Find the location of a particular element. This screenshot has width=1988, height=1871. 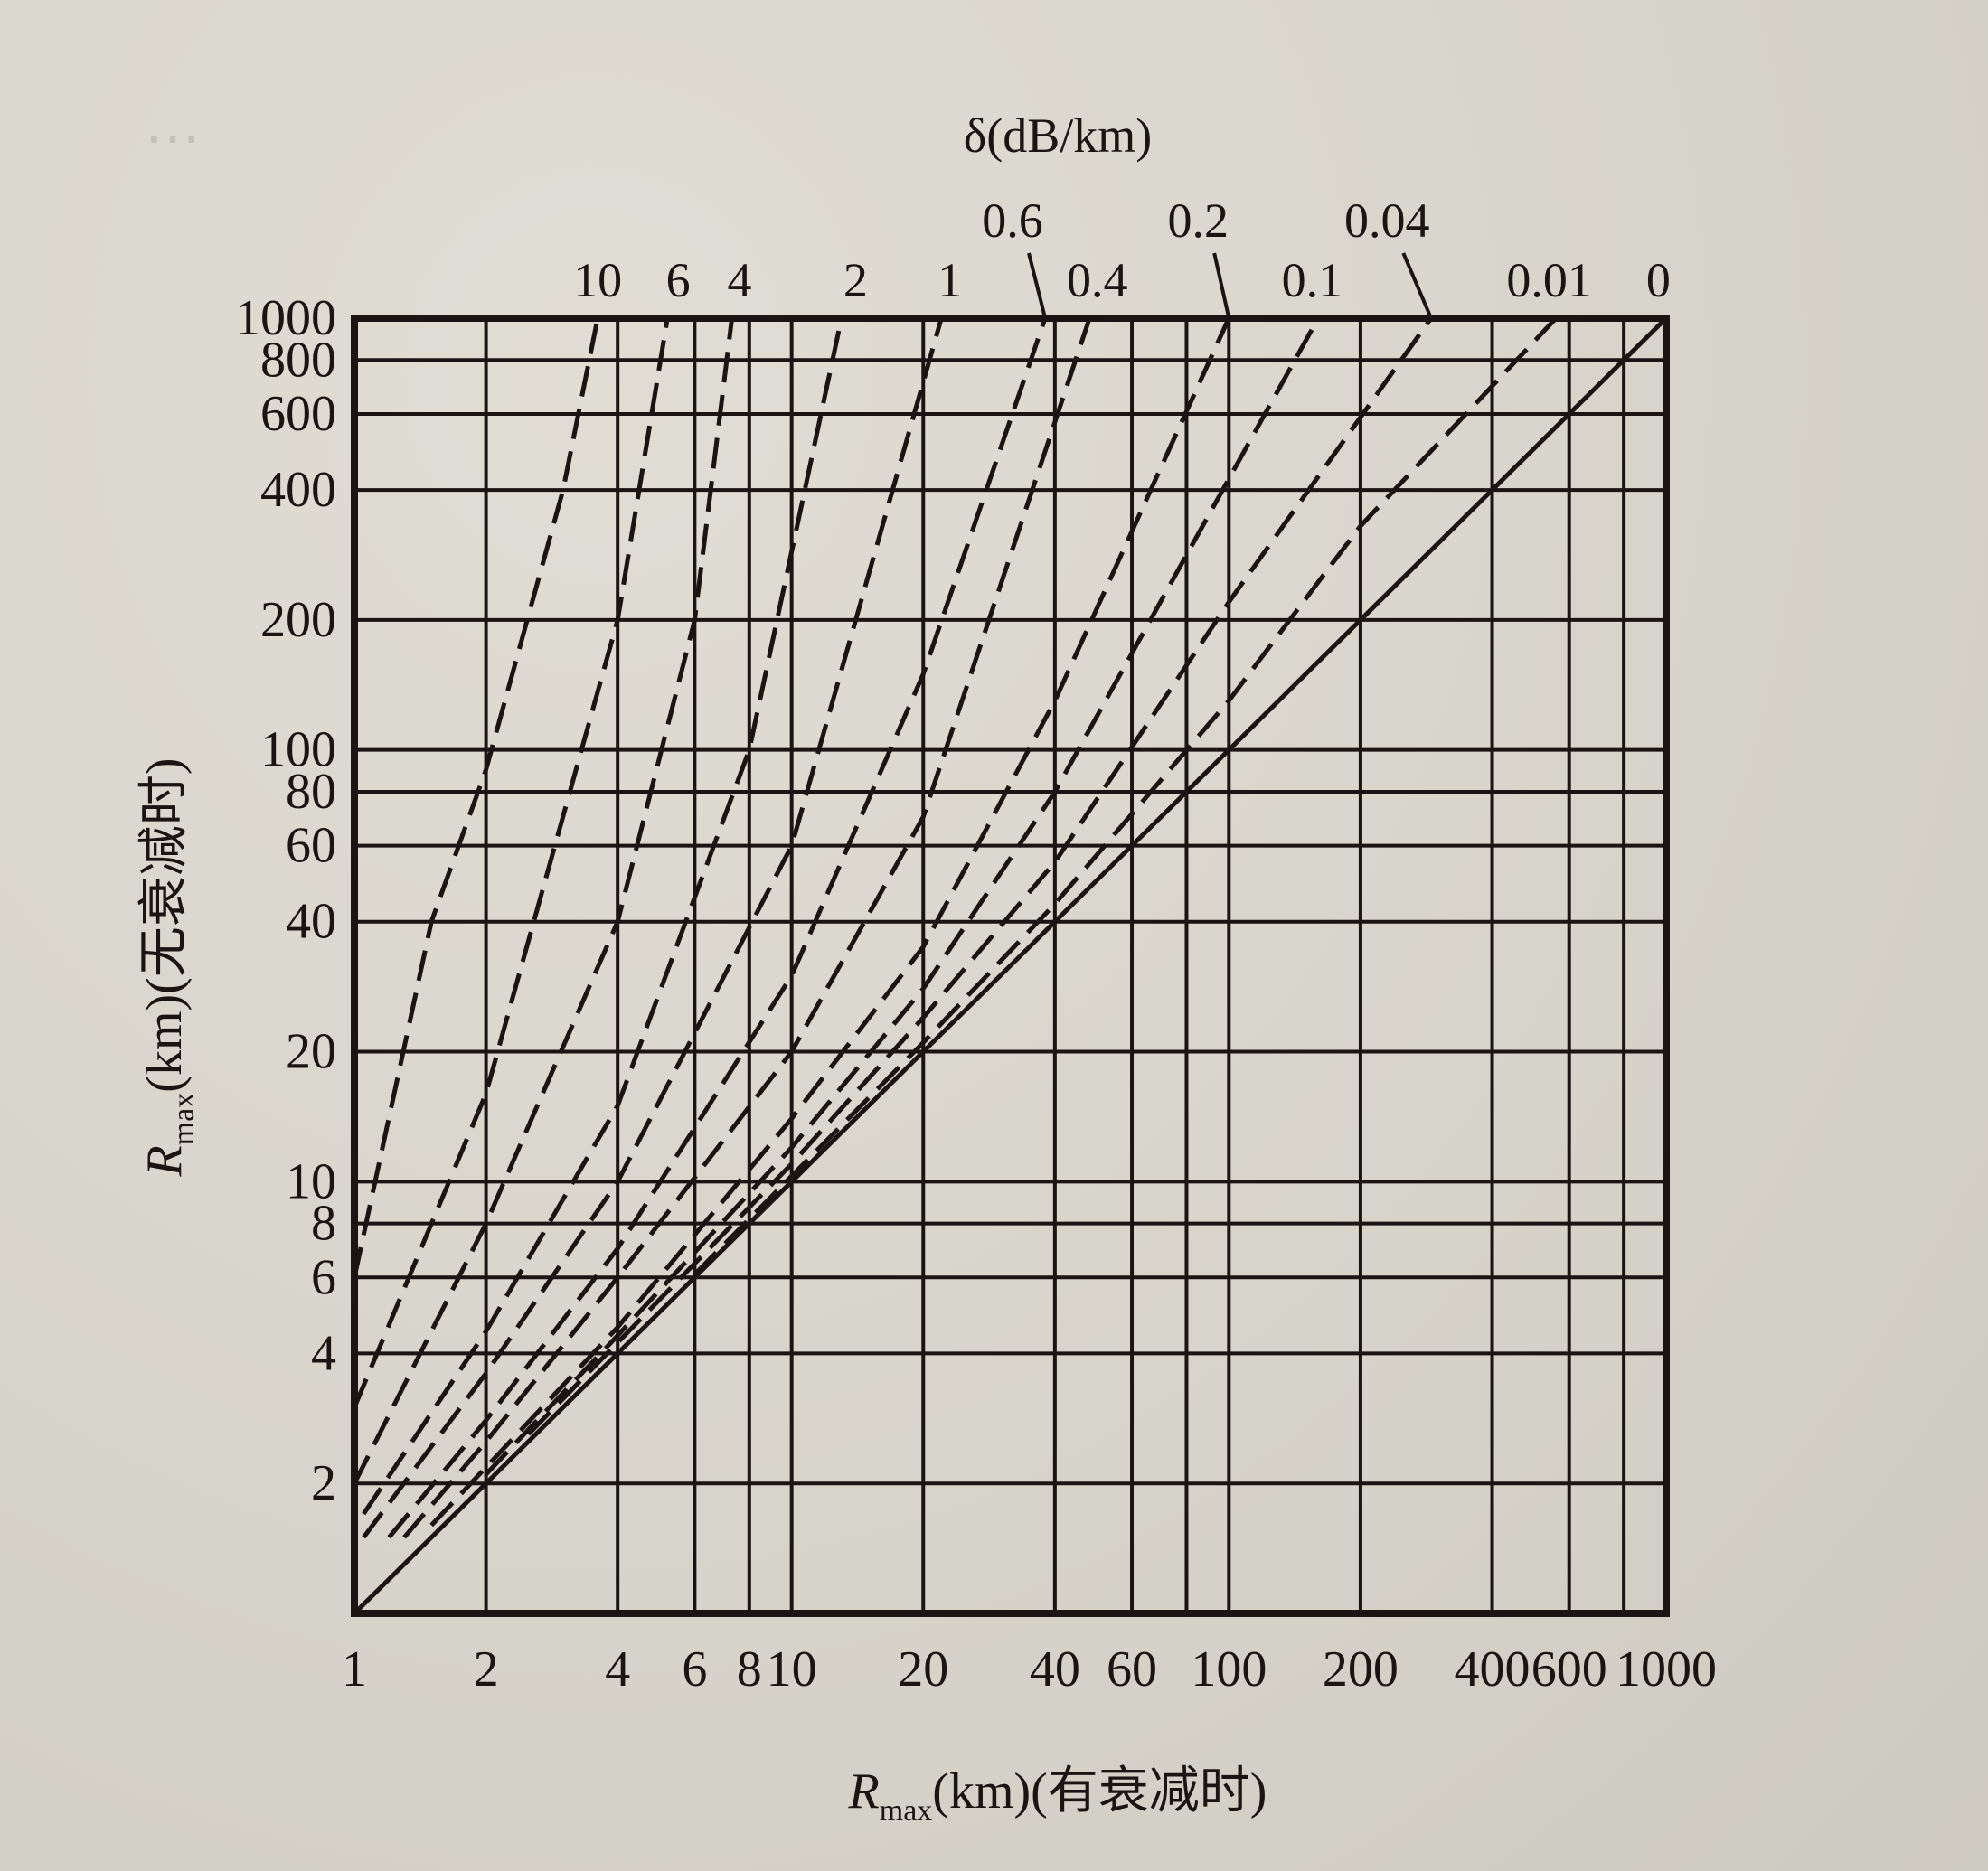

curve-label-0_04: 0.04 is located at coordinates (1387, 220).